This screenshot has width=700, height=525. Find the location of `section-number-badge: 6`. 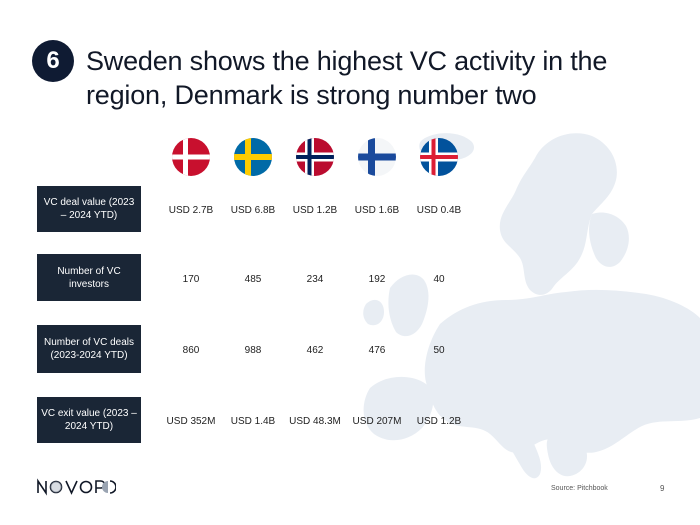

section-number-badge: 6 is located at coordinates (53, 61).